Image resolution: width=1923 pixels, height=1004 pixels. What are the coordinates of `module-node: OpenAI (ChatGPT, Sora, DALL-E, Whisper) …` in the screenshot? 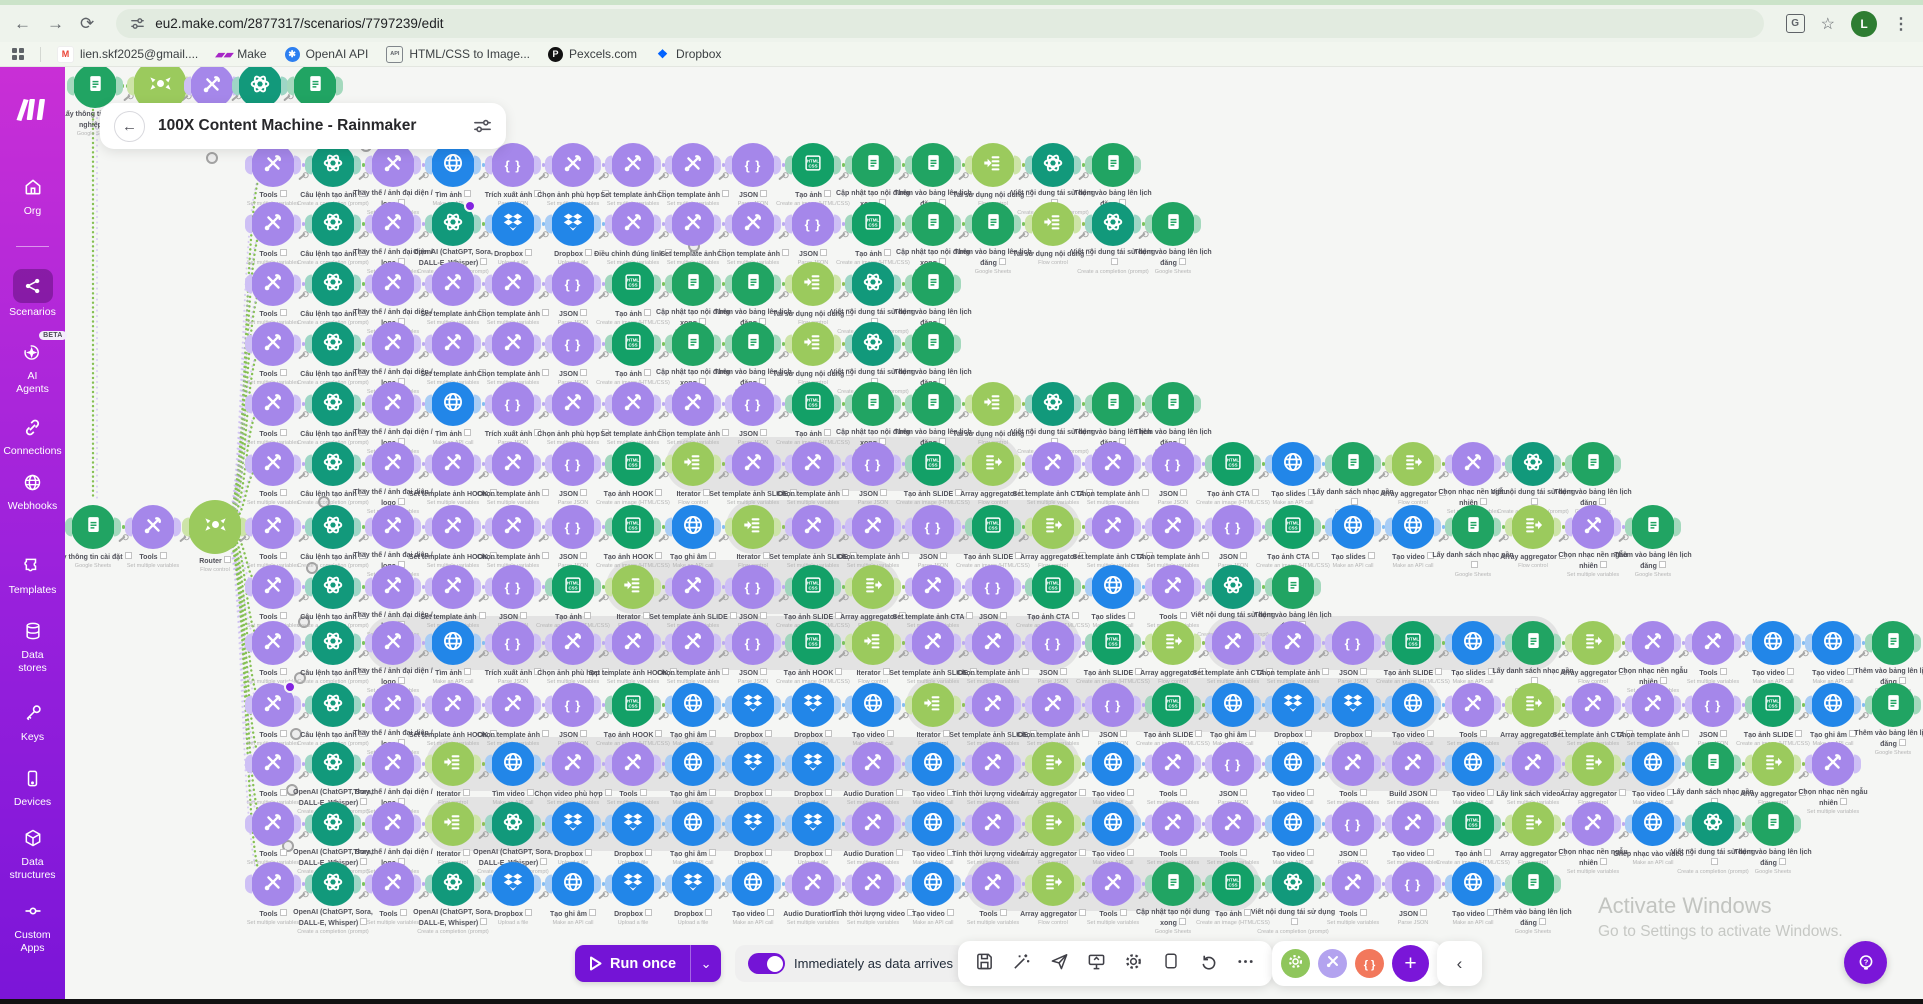 It's located at (453, 898).